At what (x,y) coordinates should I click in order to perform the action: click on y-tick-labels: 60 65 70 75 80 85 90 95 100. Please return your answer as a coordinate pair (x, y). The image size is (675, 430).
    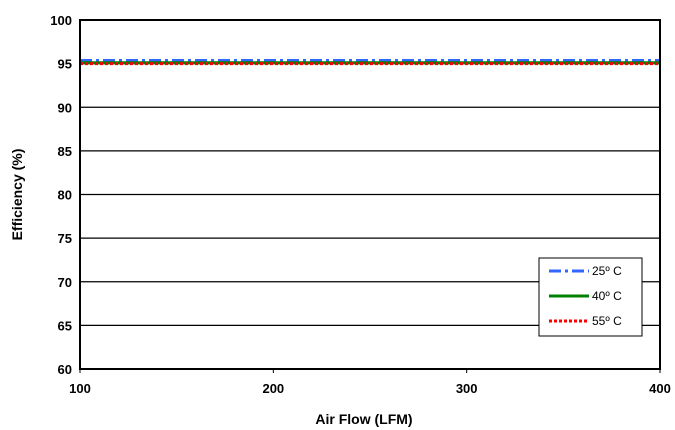
    Looking at the image, I should click on (61, 195).